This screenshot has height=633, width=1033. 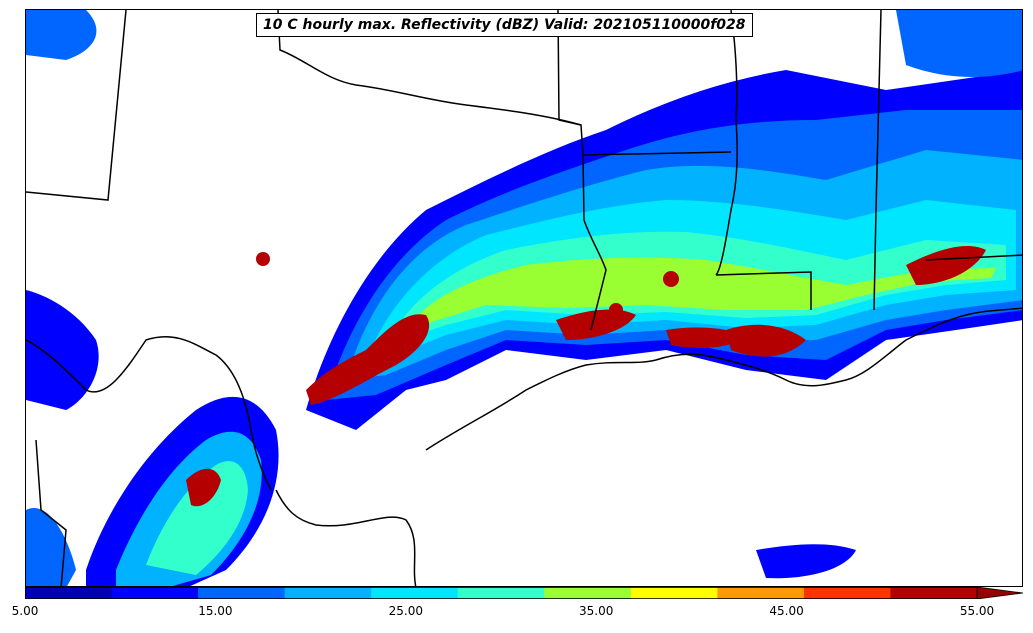 What do you see at coordinates (999, 593) in the screenshot?
I see `colorbar-extend-arrow` at bounding box center [999, 593].